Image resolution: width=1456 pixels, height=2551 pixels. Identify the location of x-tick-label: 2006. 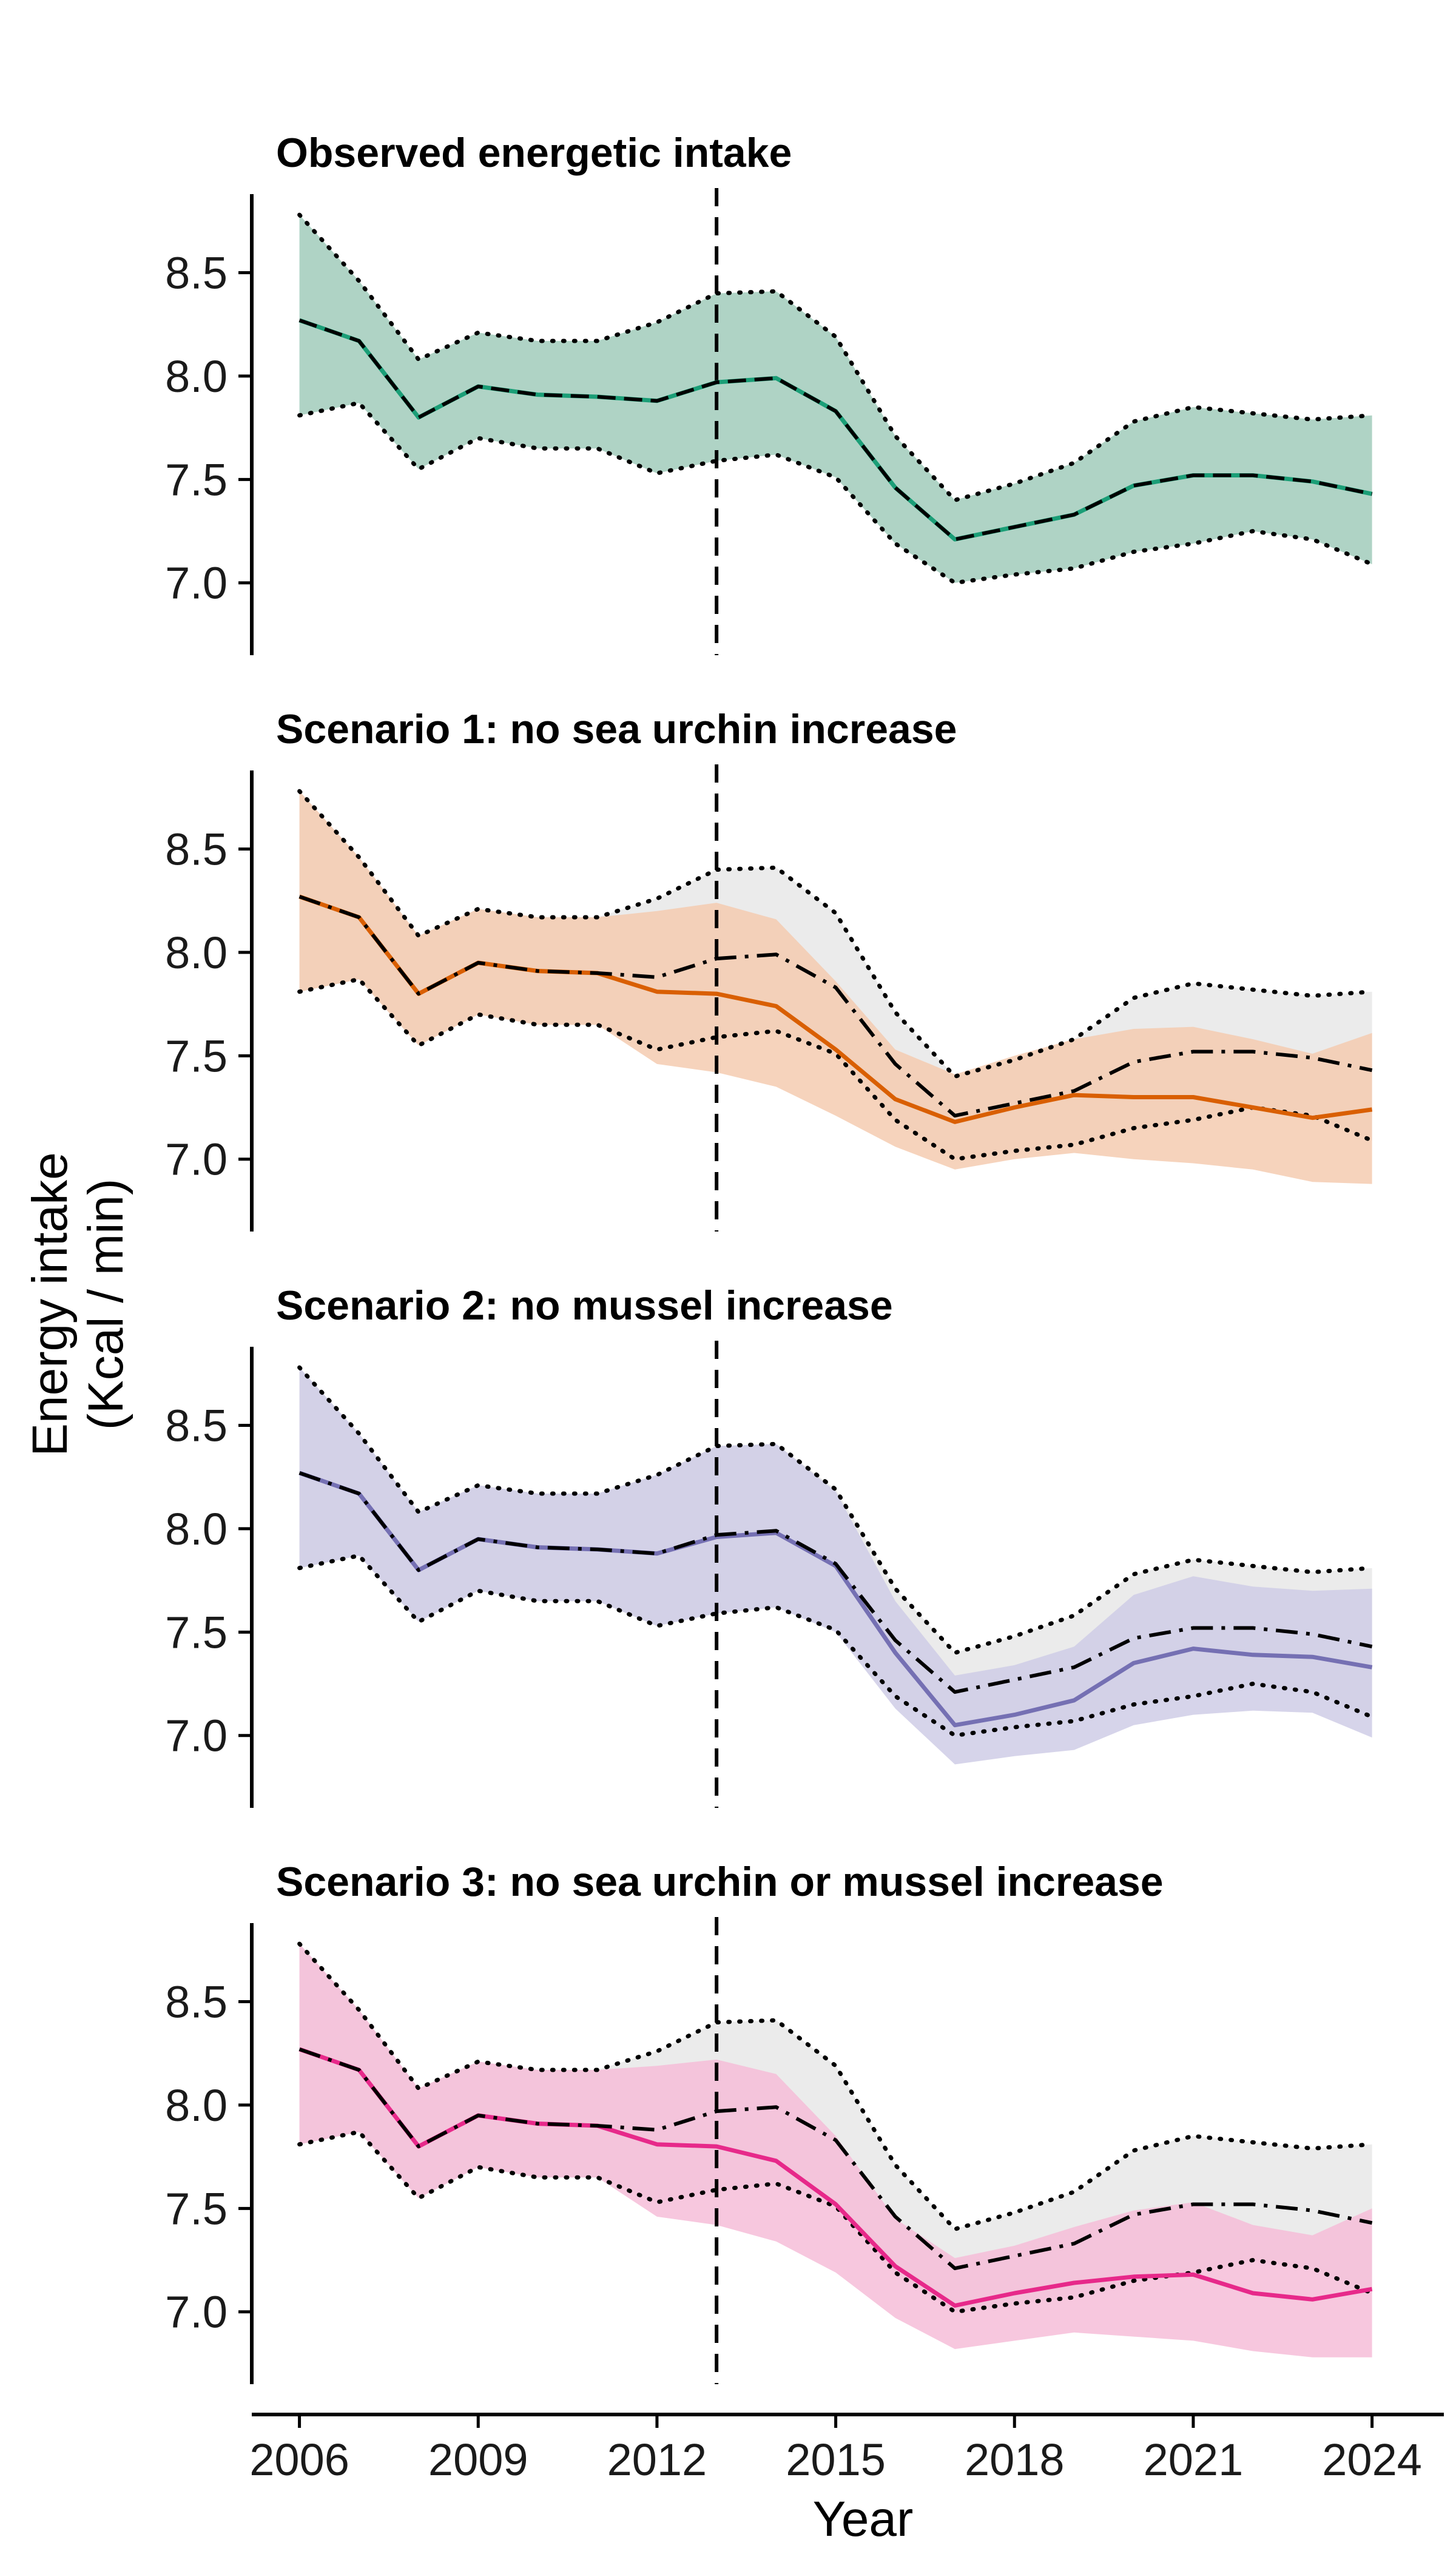
(299, 2460).